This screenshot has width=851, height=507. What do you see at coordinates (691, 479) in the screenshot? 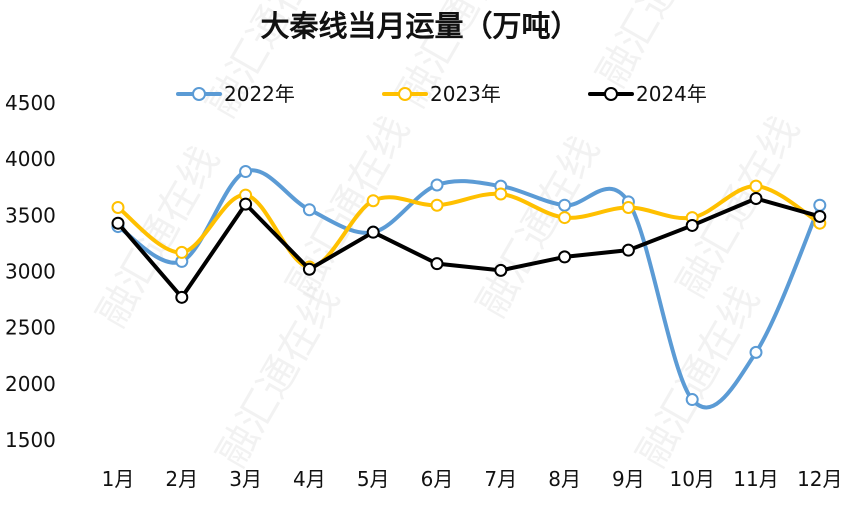
I see `x-tick-label: 10月` at bounding box center [691, 479].